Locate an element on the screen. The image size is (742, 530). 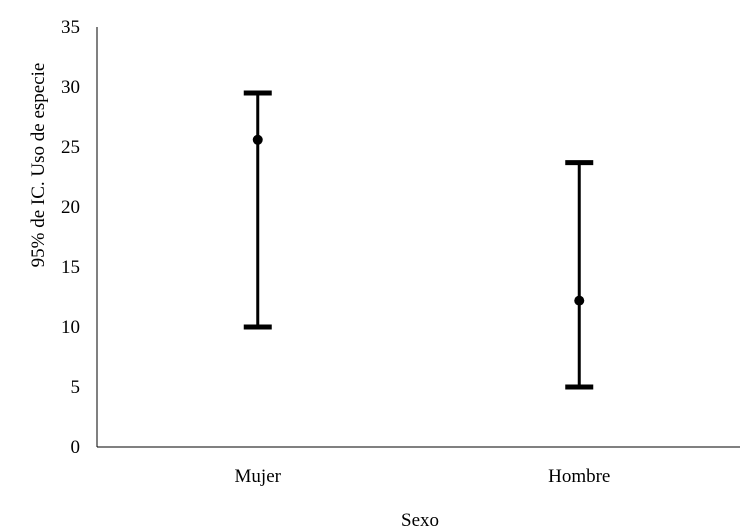
y-tick-labels: 0 5 10 15 20 25 30 35 is located at coordinates (70, 237).